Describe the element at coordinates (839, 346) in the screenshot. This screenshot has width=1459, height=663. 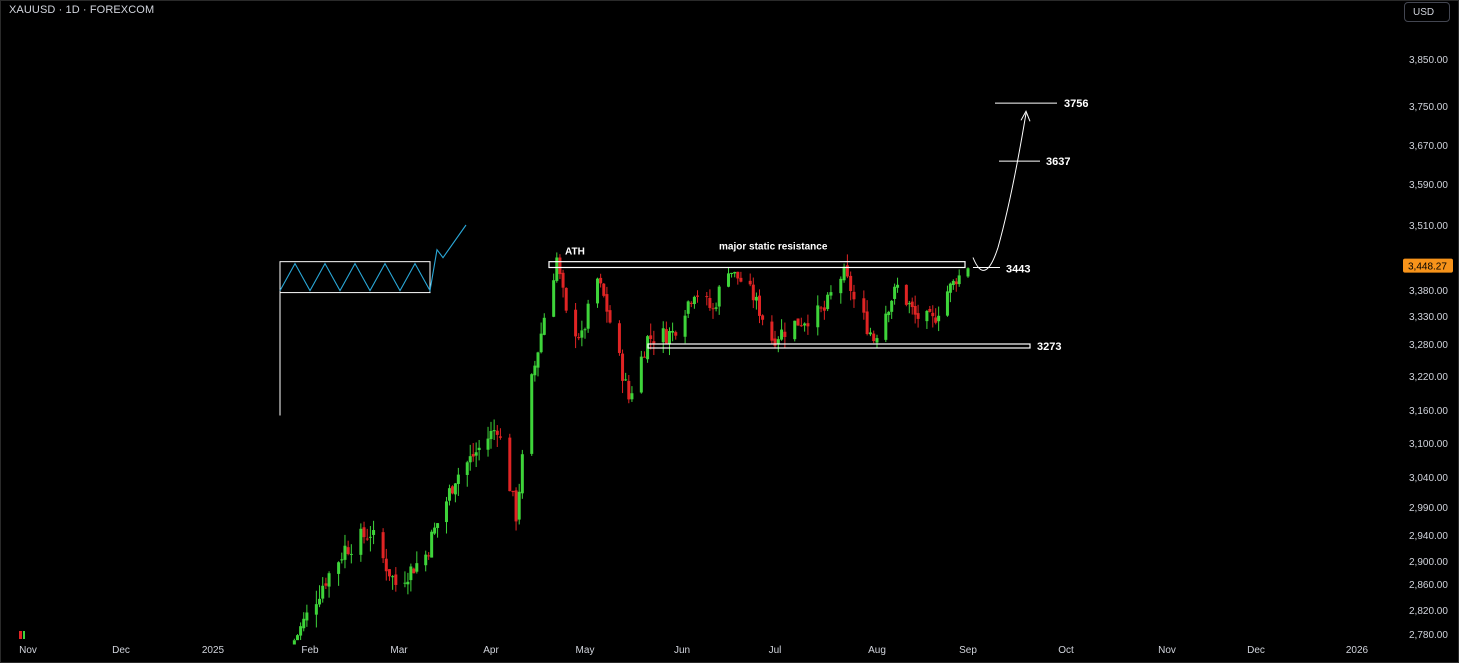
I see `support-zone` at that location.